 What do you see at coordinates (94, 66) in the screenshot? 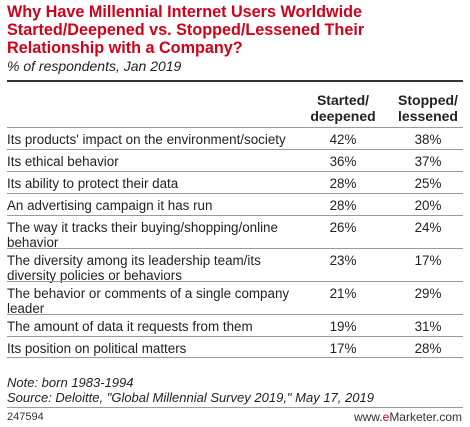
I see `chart-subtitle: % of respondents, Jan 2019` at bounding box center [94, 66].